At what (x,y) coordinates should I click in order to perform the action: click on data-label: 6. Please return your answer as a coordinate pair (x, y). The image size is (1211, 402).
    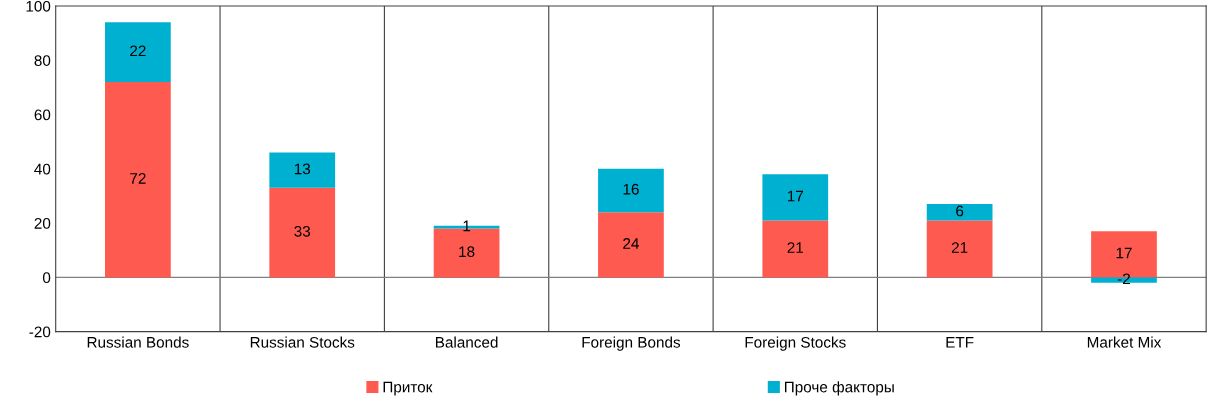
    Looking at the image, I should click on (960, 211).